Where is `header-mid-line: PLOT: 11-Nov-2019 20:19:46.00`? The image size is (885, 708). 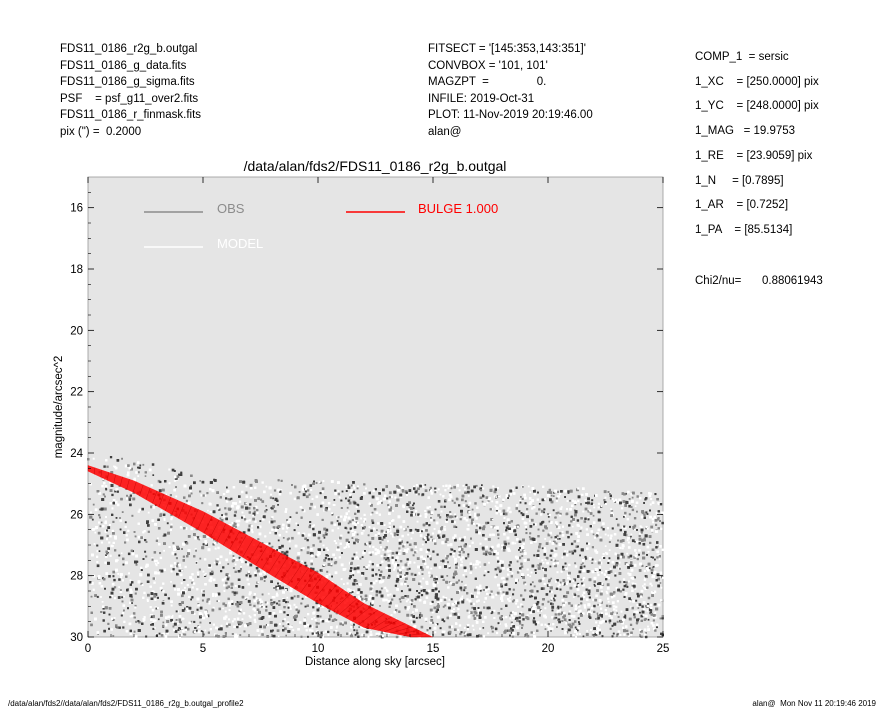 header-mid-line: PLOT: 11-Nov-2019 20:19:46.00 is located at coordinates (510, 115).